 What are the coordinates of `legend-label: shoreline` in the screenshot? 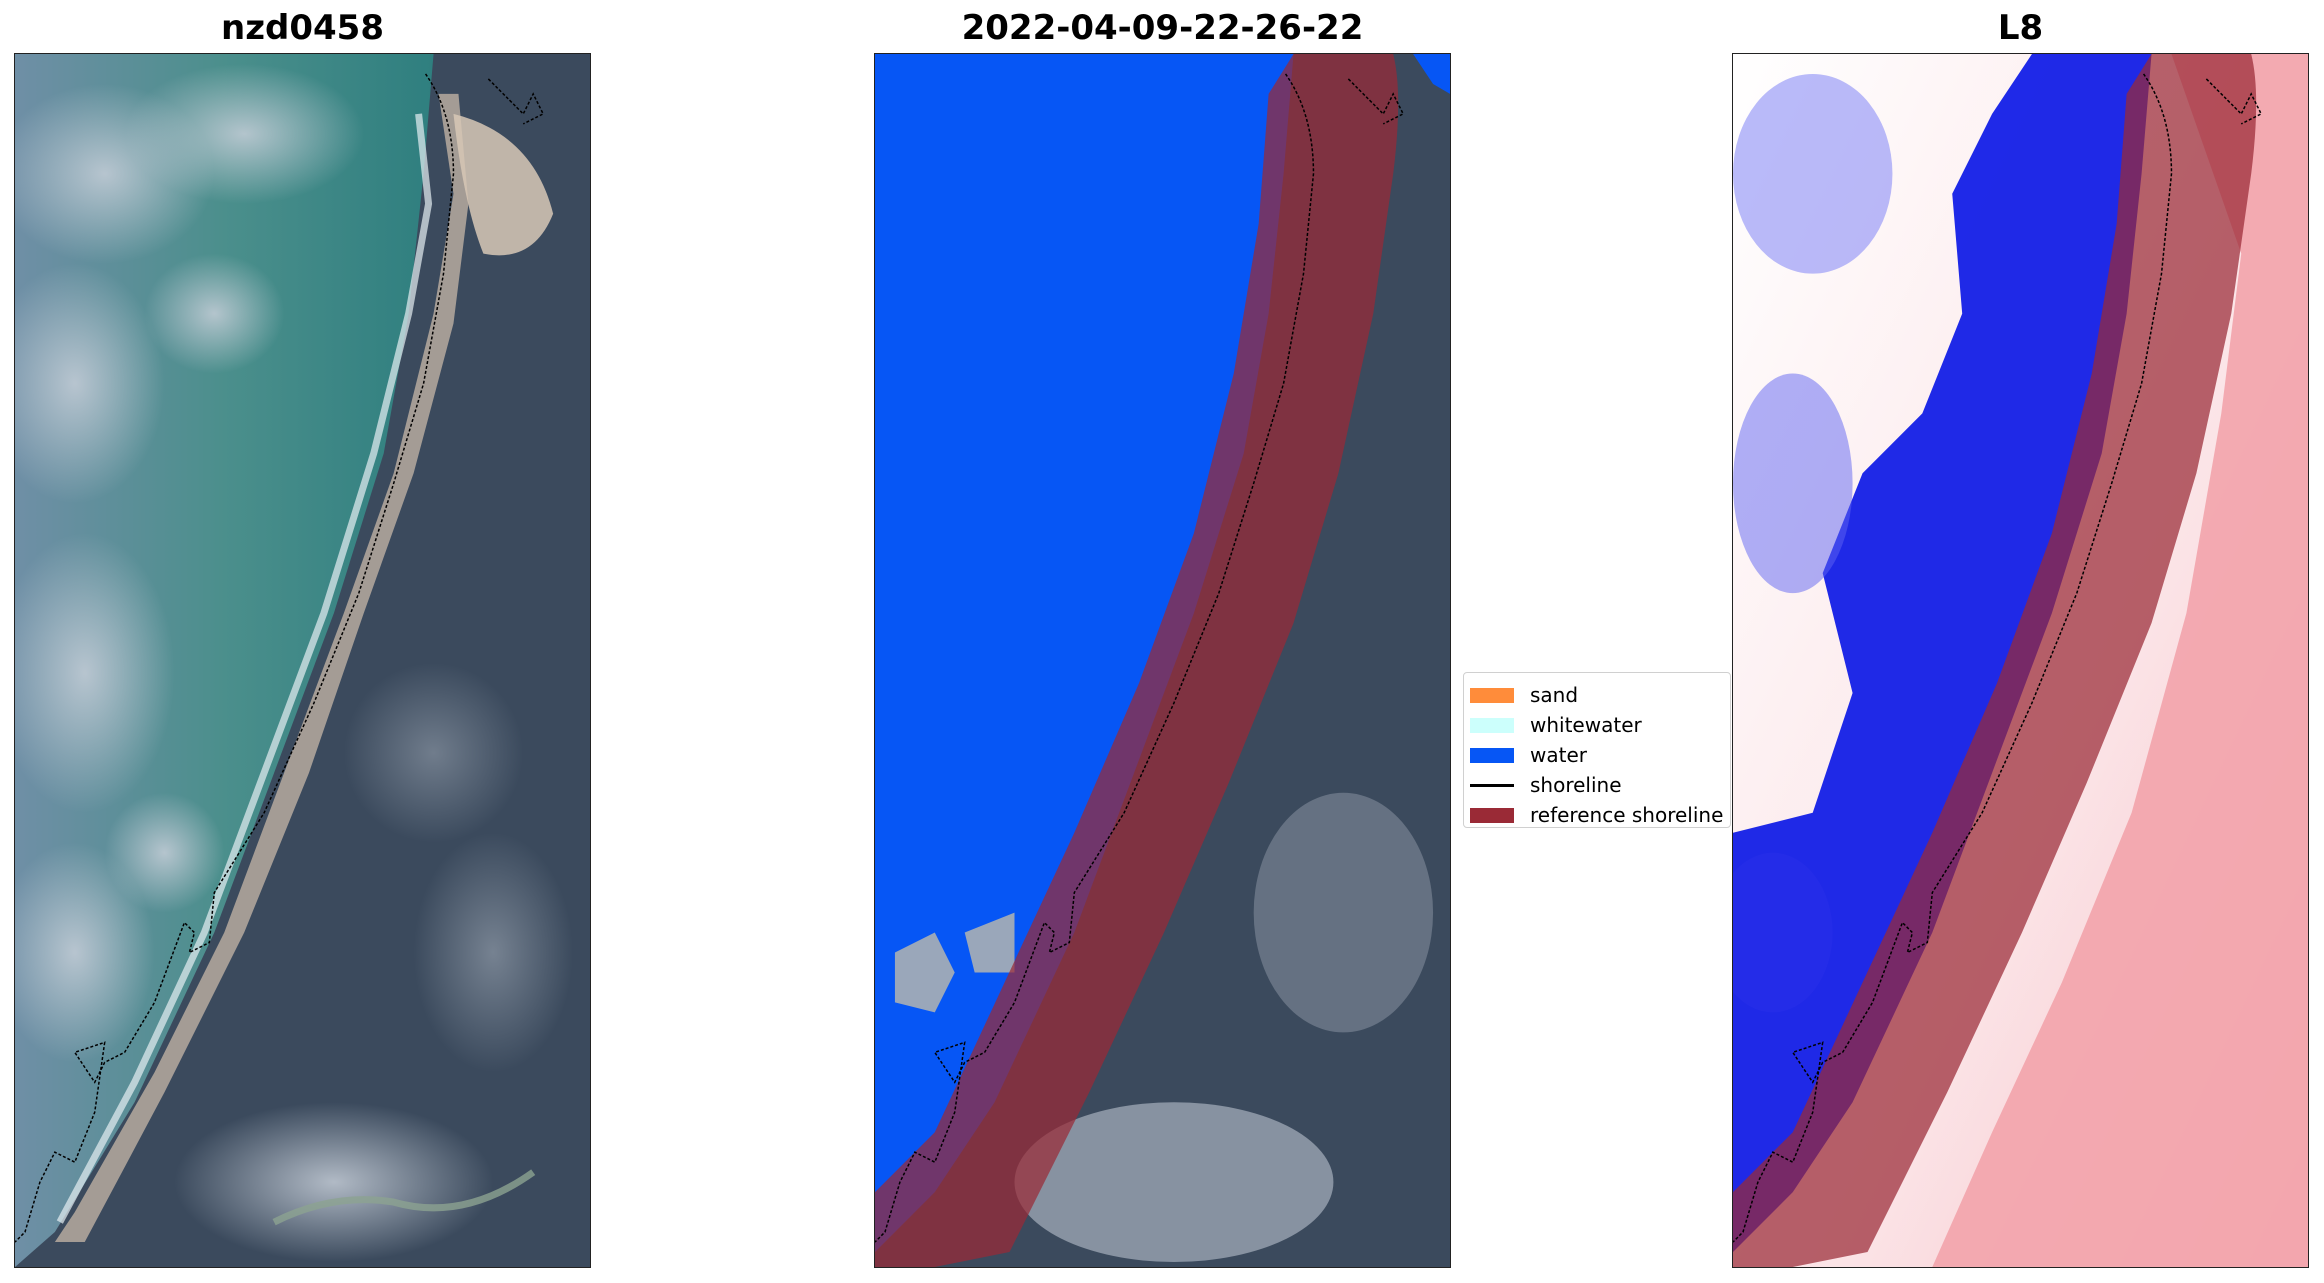 It's located at (1576, 785).